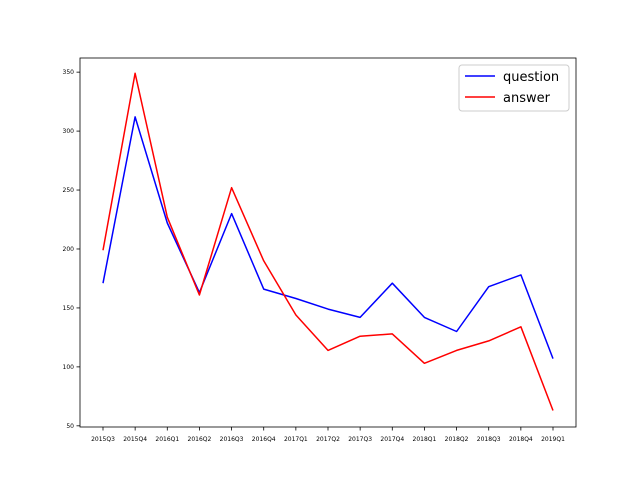 The width and height of the screenshot is (640, 480). What do you see at coordinates (489, 439) in the screenshot?
I see `x-tick-label: 2018Q3` at bounding box center [489, 439].